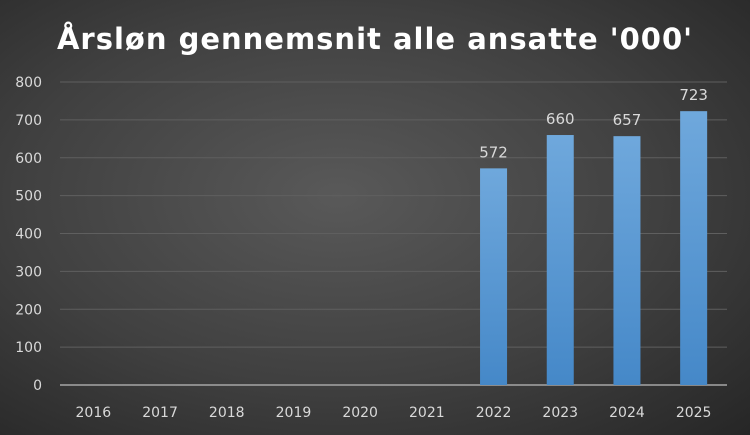  What do you see at coordinates (28, 348) in the screenshot?
I see `y-tick-label: 100` at bounding box center [28, 348].